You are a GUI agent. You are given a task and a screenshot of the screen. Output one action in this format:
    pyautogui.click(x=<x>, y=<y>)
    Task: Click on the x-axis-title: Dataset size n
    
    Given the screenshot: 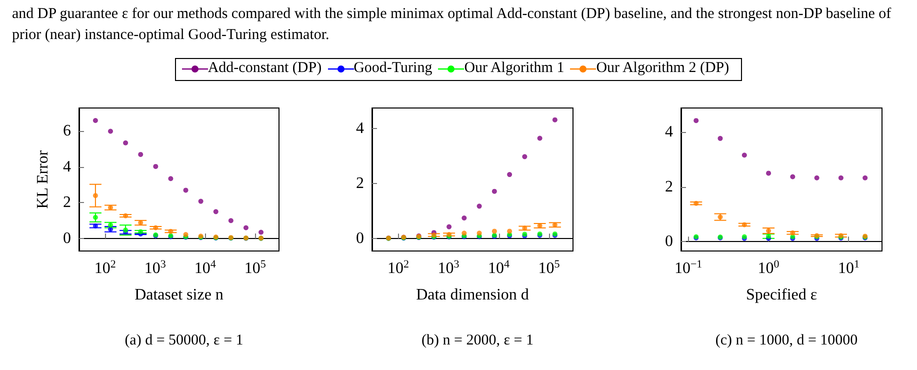 What is the action you would take?
    pyautogui.click(x=179, y=295)
    